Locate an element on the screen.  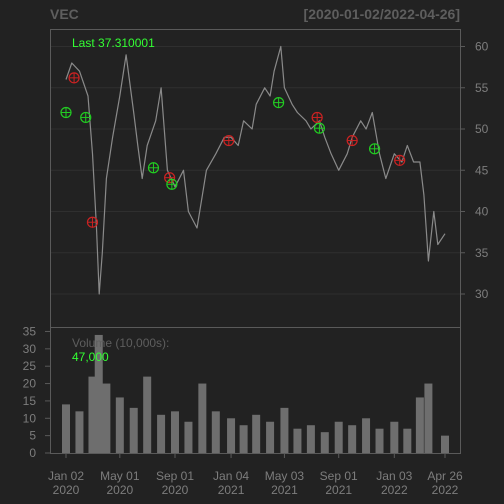
price-tick-label: 35 is located at coordinates (482, 253).